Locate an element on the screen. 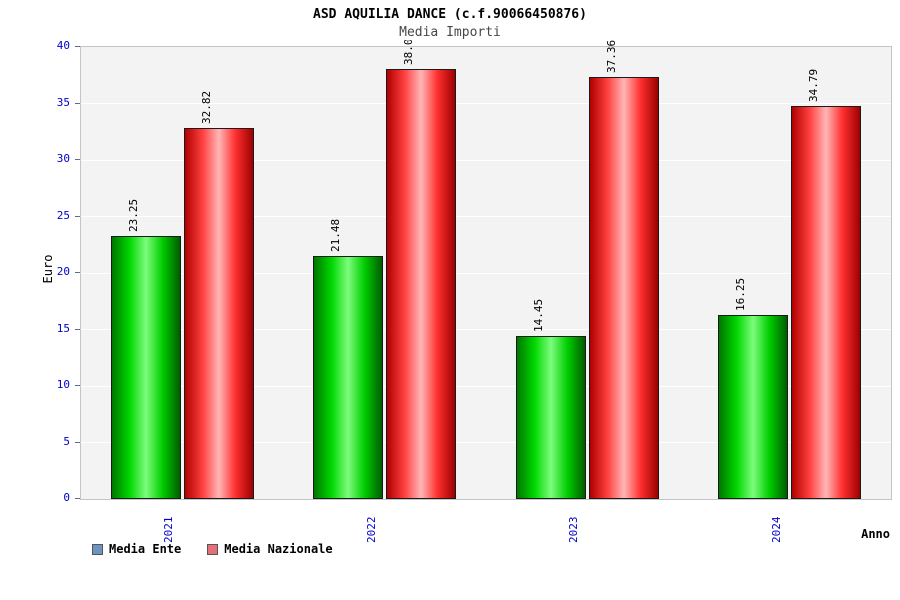 Image resolution: width=900 pixels, height=600 pixels. legend-item-media-ente: Media Ente is located at coordinates (136, 549).